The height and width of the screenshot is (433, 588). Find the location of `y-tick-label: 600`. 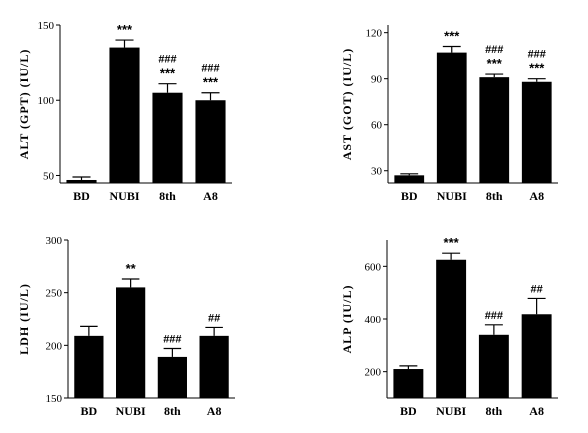

y-tick-label: 600 is located at coordinates (373, 267).